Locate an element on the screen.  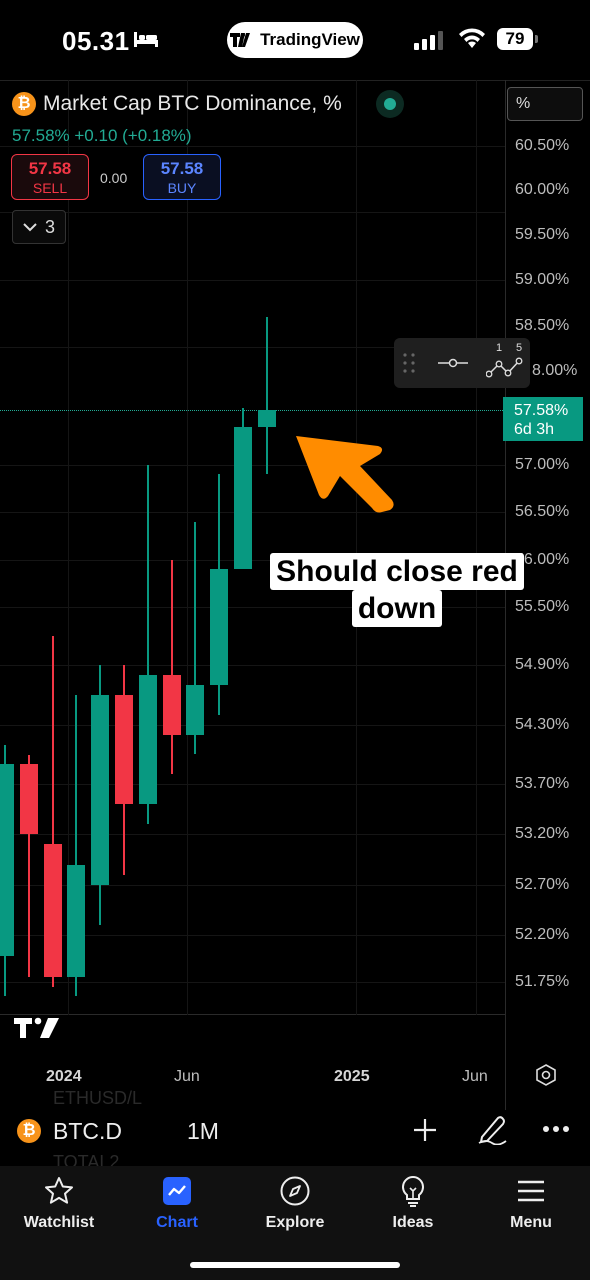
cellular-signal-icon is located at coordinates (428, 40).